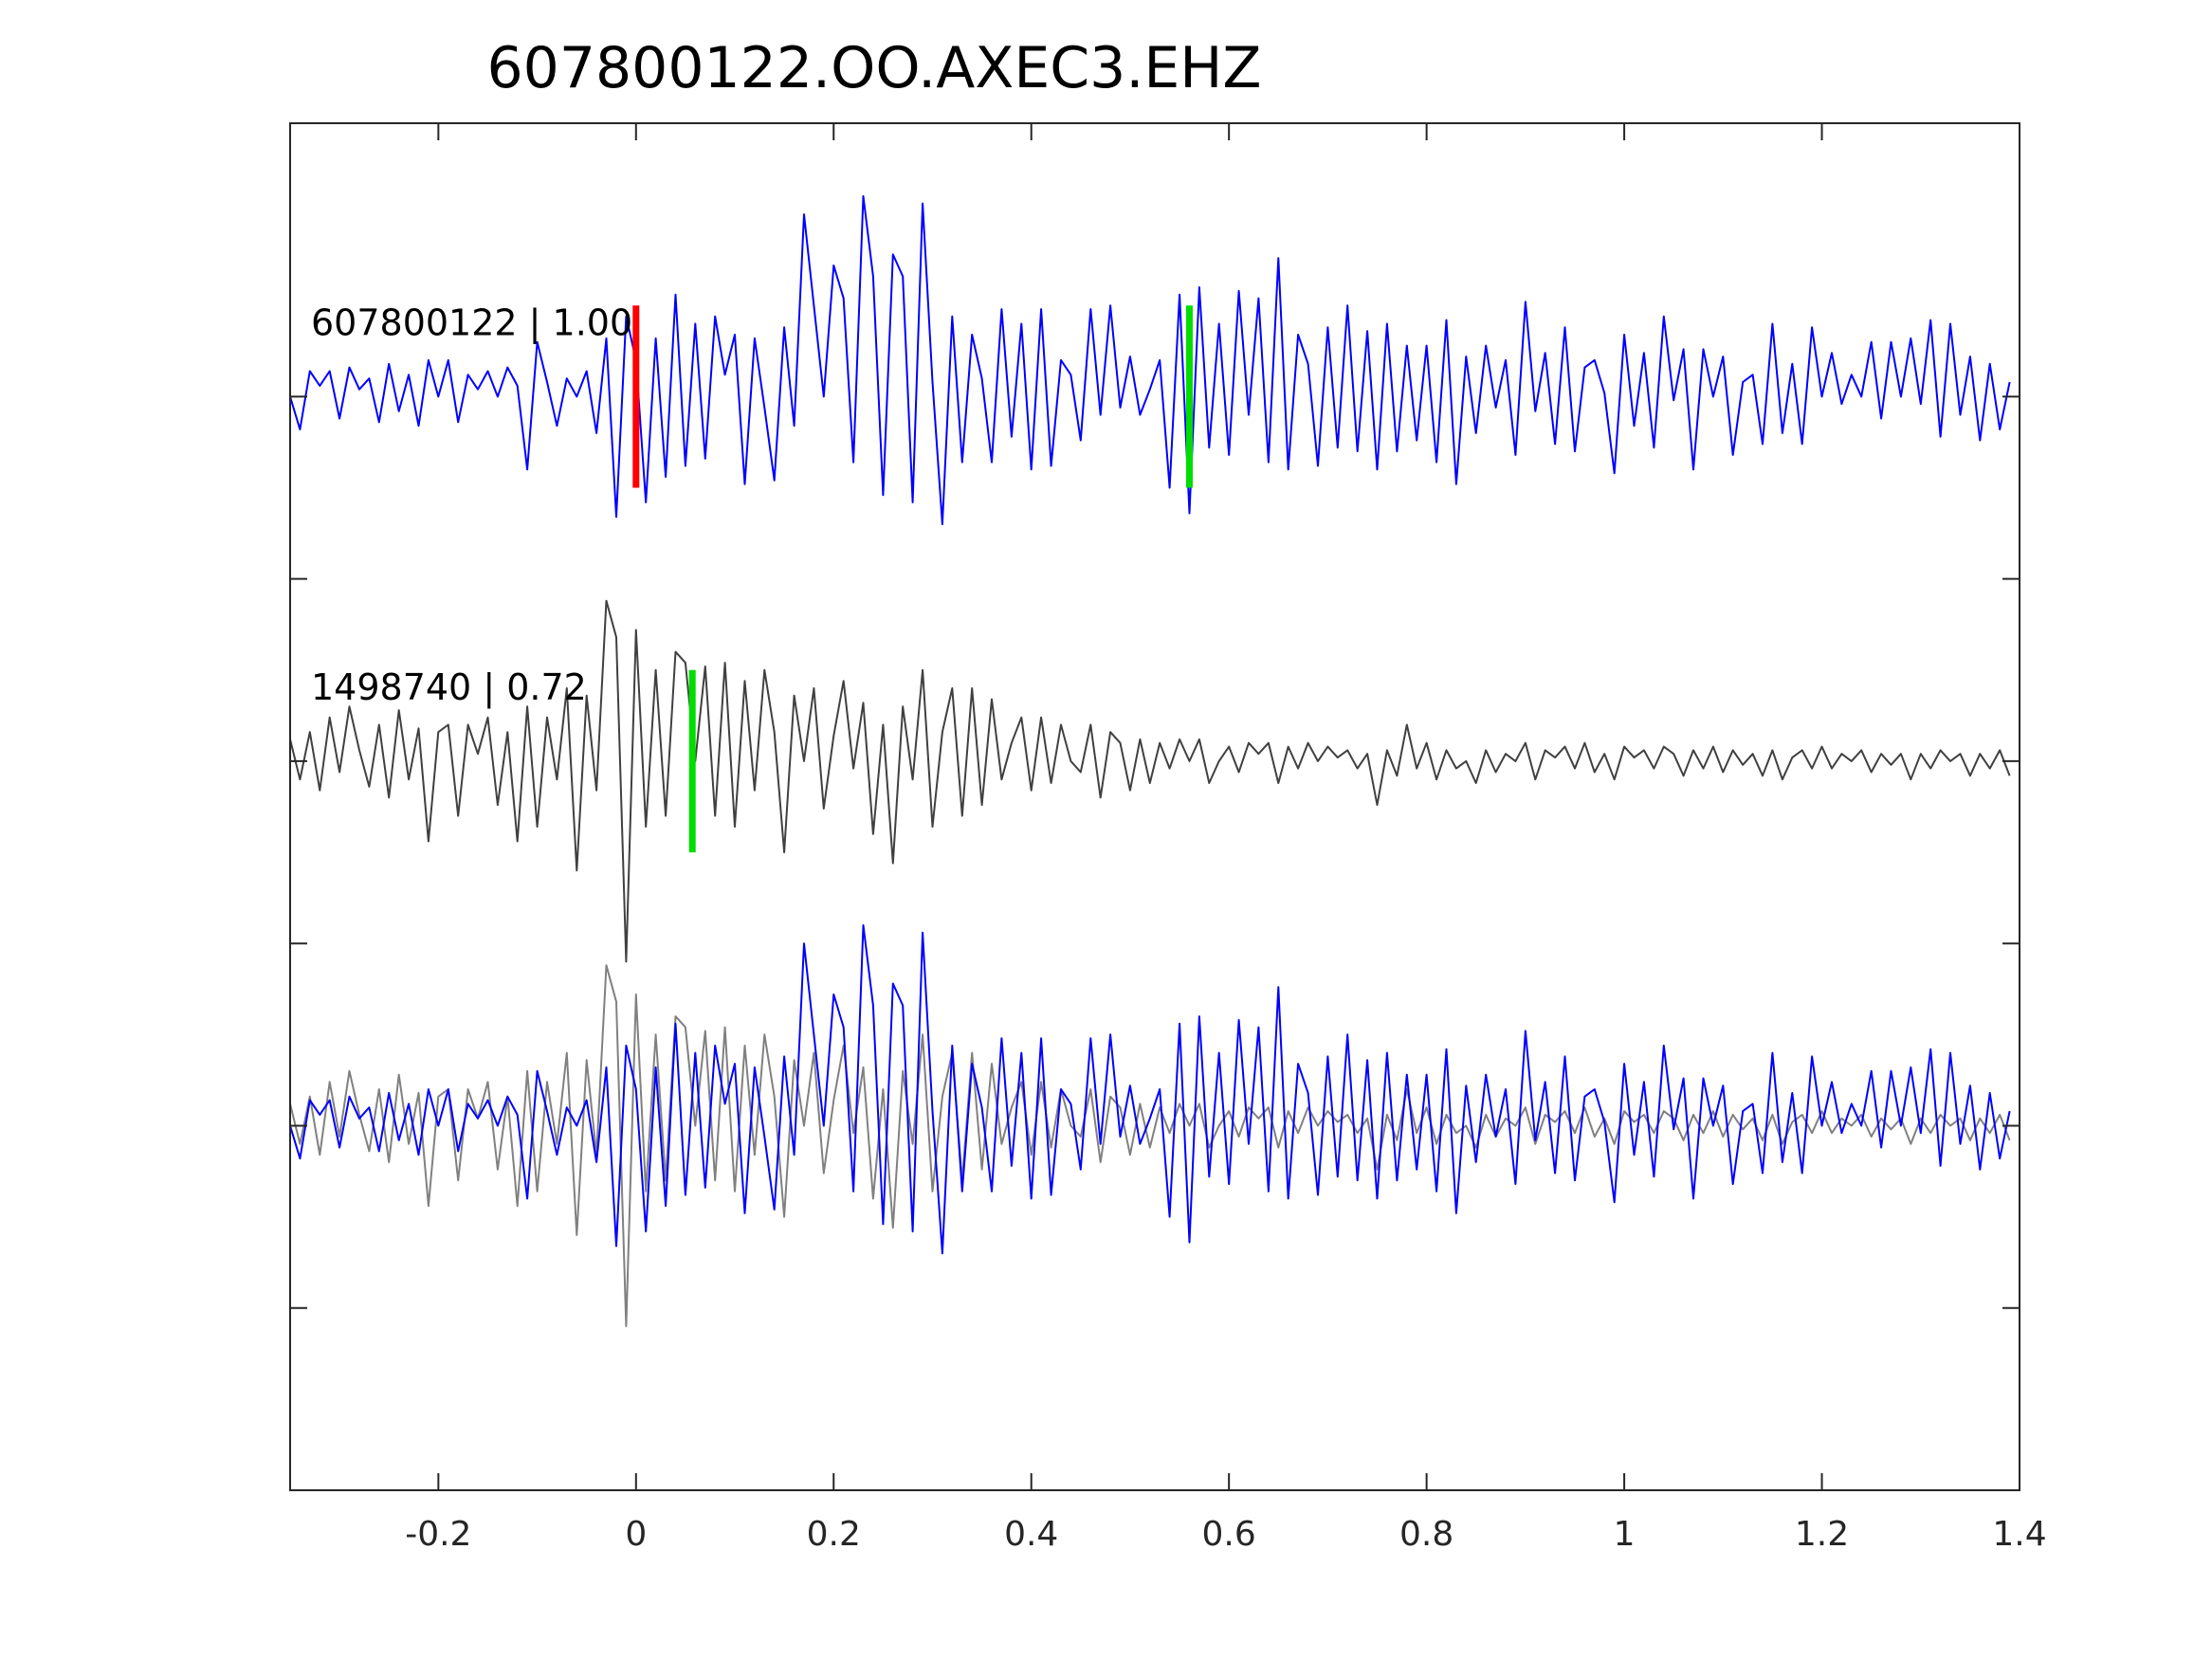 The width and height of the screenshot is (2212, 1659). I want to click on x-tick-label: -0.2, so click(438, 1534).